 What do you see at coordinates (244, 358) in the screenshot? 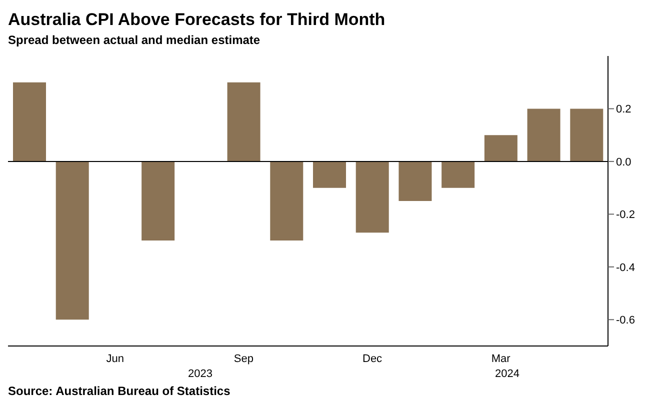
I see `x-tick-label: Sep` at bounding box center [244, 358].